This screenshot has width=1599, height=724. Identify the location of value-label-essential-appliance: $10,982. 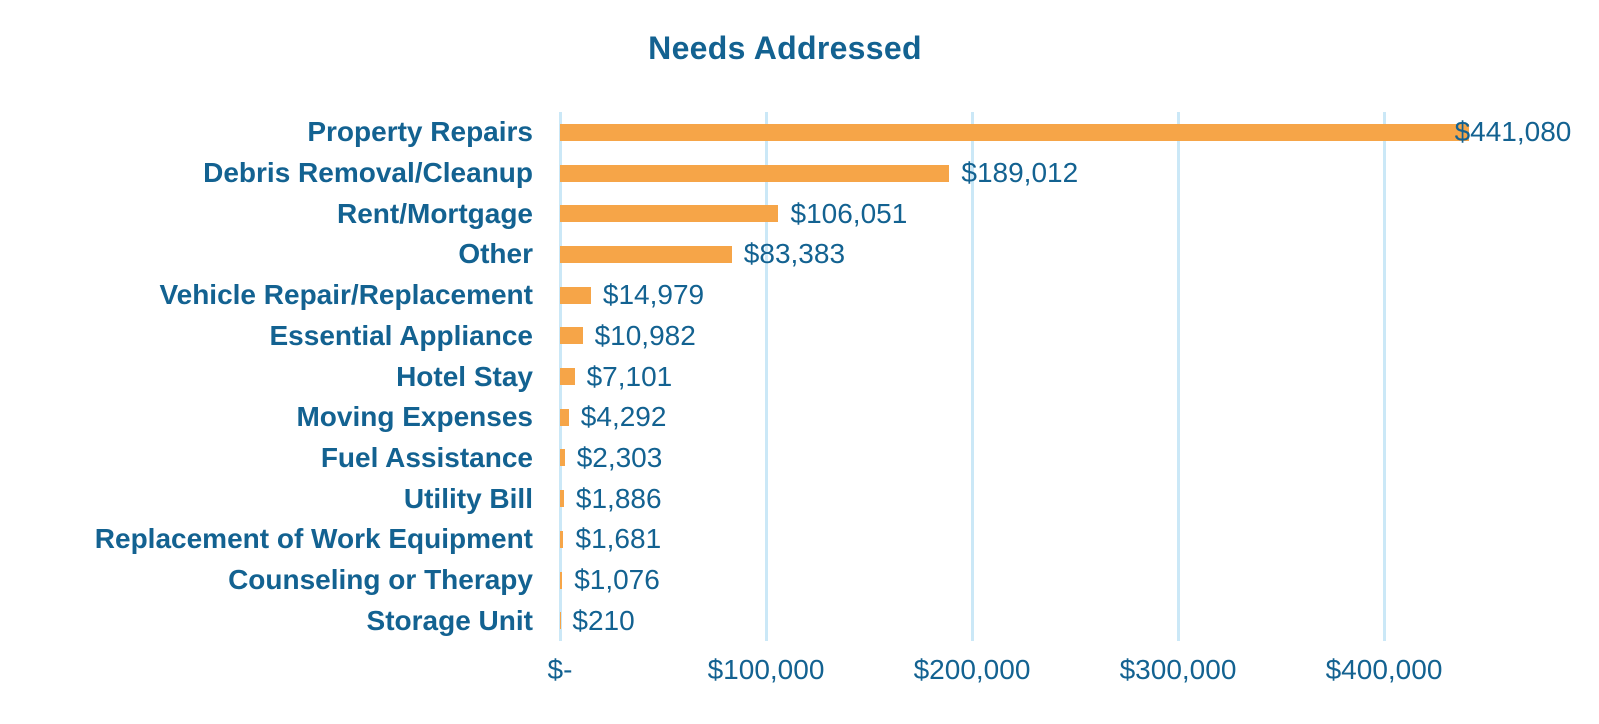
(645, 335).